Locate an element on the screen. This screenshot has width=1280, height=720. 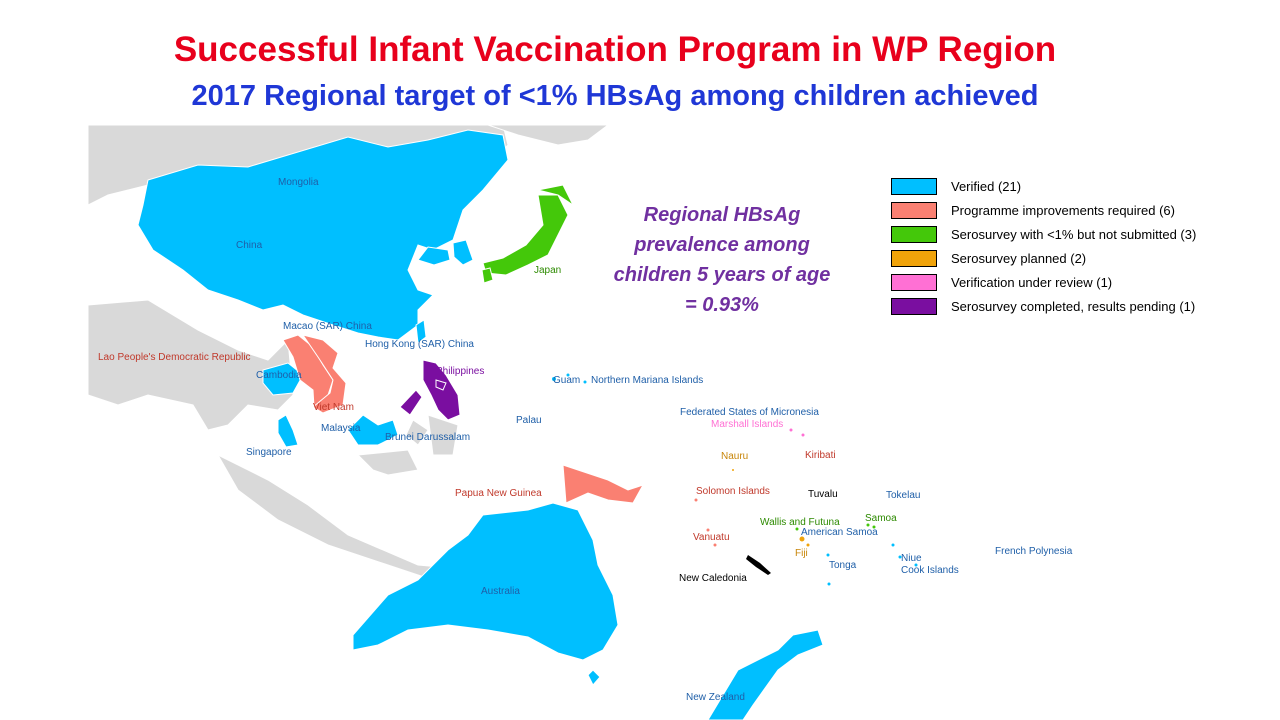
legend-item-under-review: Verification under review (1) is located at coordinates (1043, 282).